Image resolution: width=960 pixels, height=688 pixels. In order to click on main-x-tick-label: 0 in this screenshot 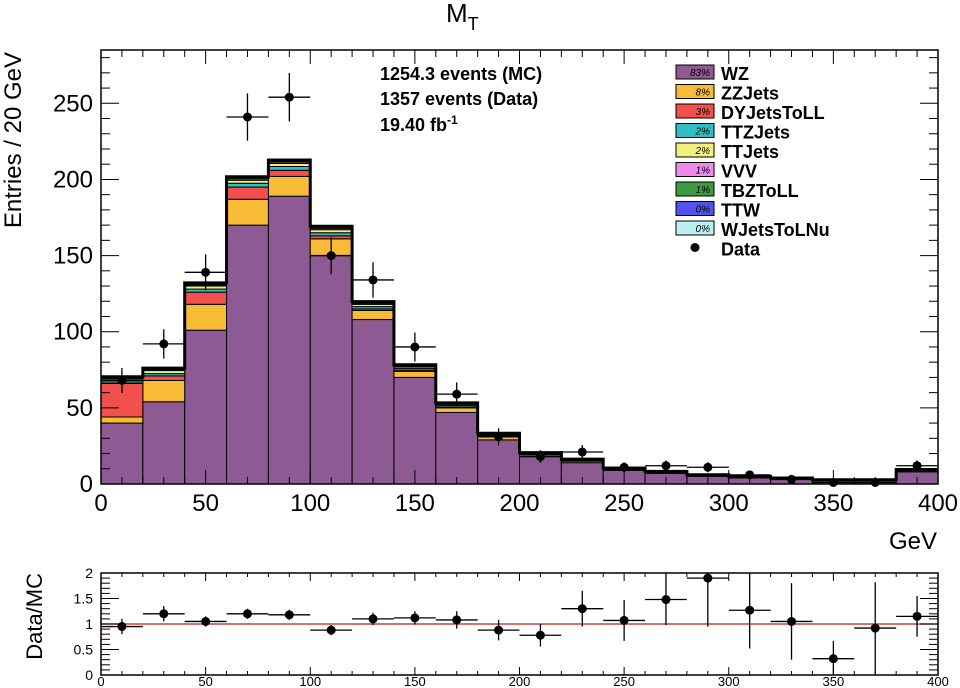, I will do `click(100, 503)`.